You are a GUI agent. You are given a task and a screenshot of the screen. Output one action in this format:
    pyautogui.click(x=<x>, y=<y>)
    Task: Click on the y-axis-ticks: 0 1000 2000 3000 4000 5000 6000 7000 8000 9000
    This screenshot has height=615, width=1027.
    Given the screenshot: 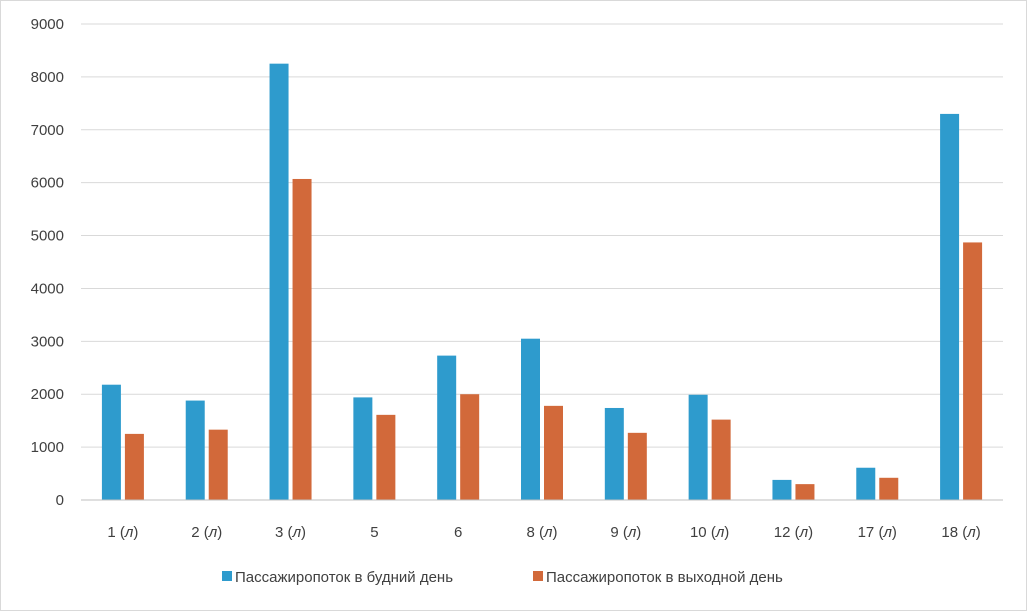 What is the action you would take?
    pyautogui.click(x=47, y=262)
    